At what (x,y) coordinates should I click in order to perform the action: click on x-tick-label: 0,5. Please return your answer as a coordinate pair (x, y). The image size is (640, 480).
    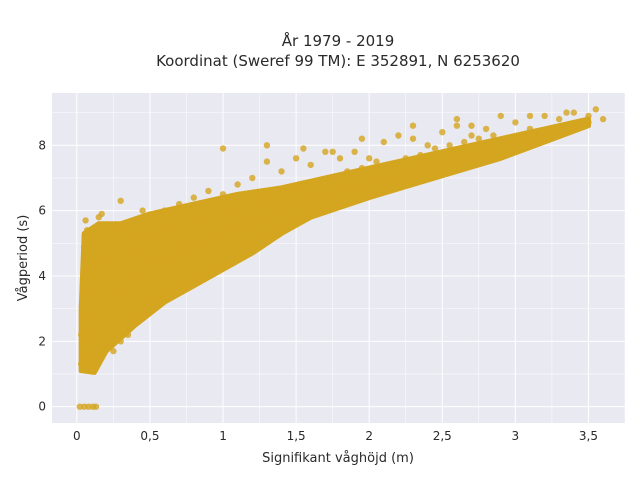
    Looking at the image, I should click on (149, 436).